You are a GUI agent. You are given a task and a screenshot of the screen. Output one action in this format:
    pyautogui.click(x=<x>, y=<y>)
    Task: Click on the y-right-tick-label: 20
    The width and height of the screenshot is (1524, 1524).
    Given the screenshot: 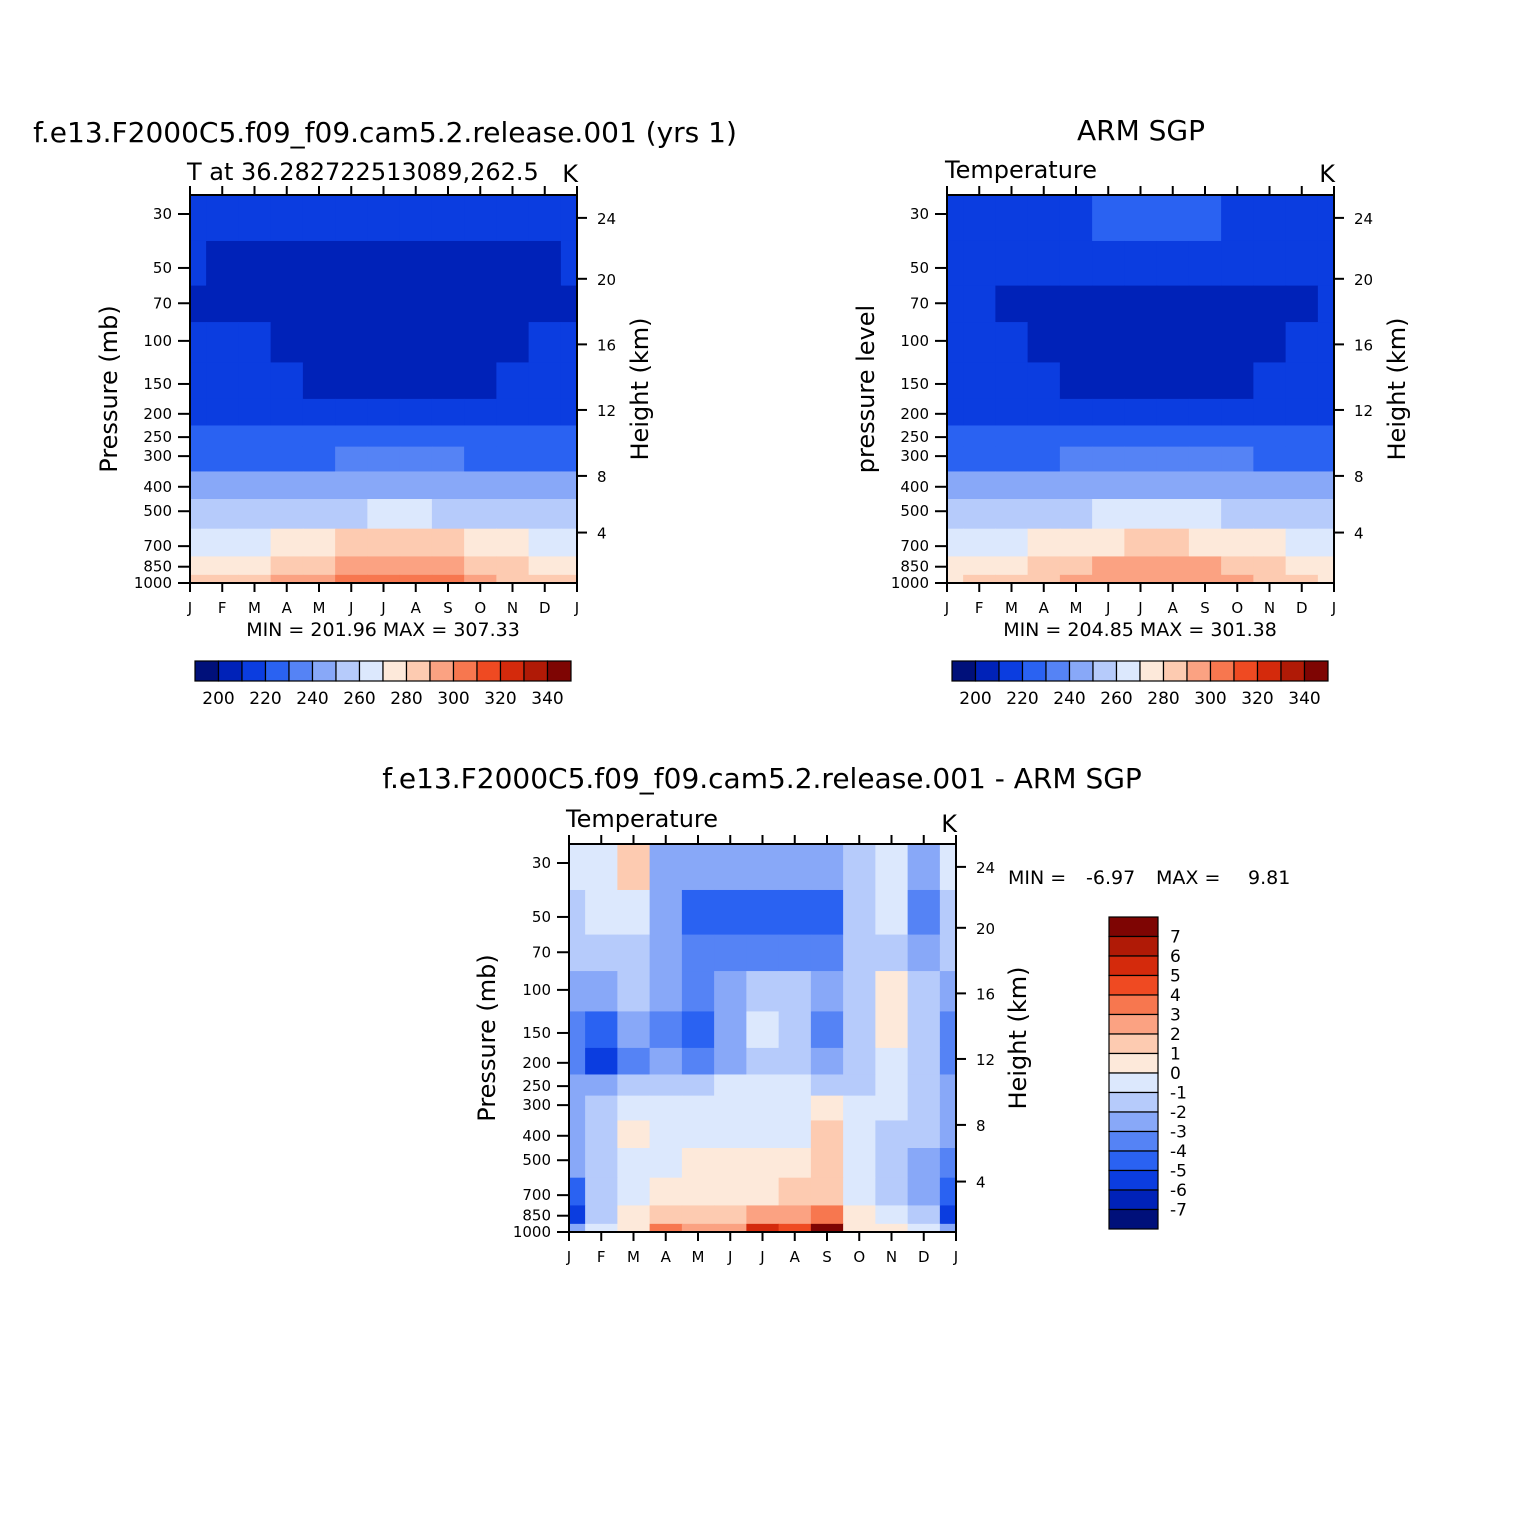 What is the action you would take?
    pyautogui.click(x=1363, y=280)
    